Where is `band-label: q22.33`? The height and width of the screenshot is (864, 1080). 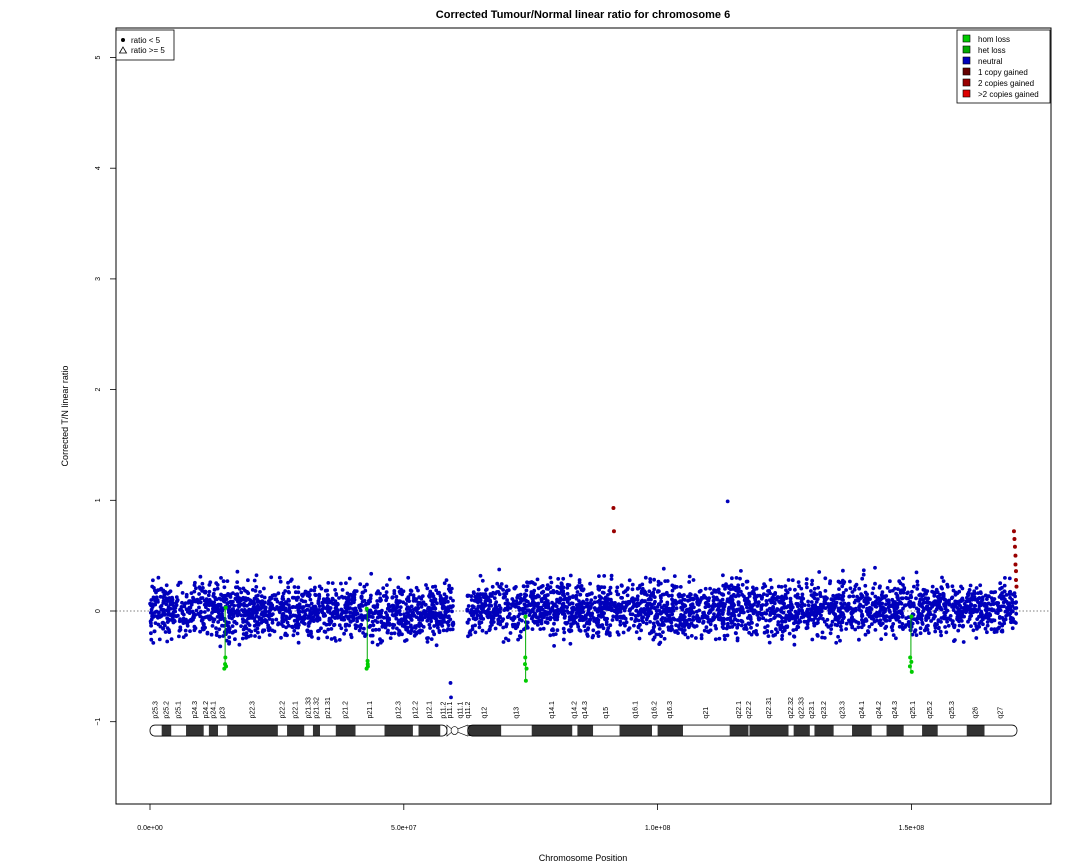 band-label: q22.33 is located at coordinates (802, 708).